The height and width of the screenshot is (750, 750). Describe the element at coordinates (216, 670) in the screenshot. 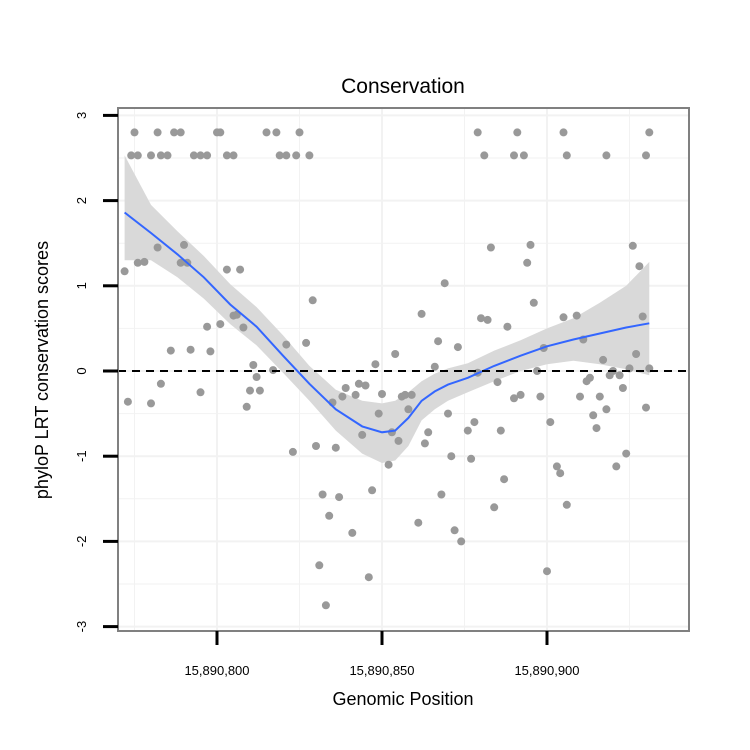

I see `x-tick-label: 15,890,800` at that location.